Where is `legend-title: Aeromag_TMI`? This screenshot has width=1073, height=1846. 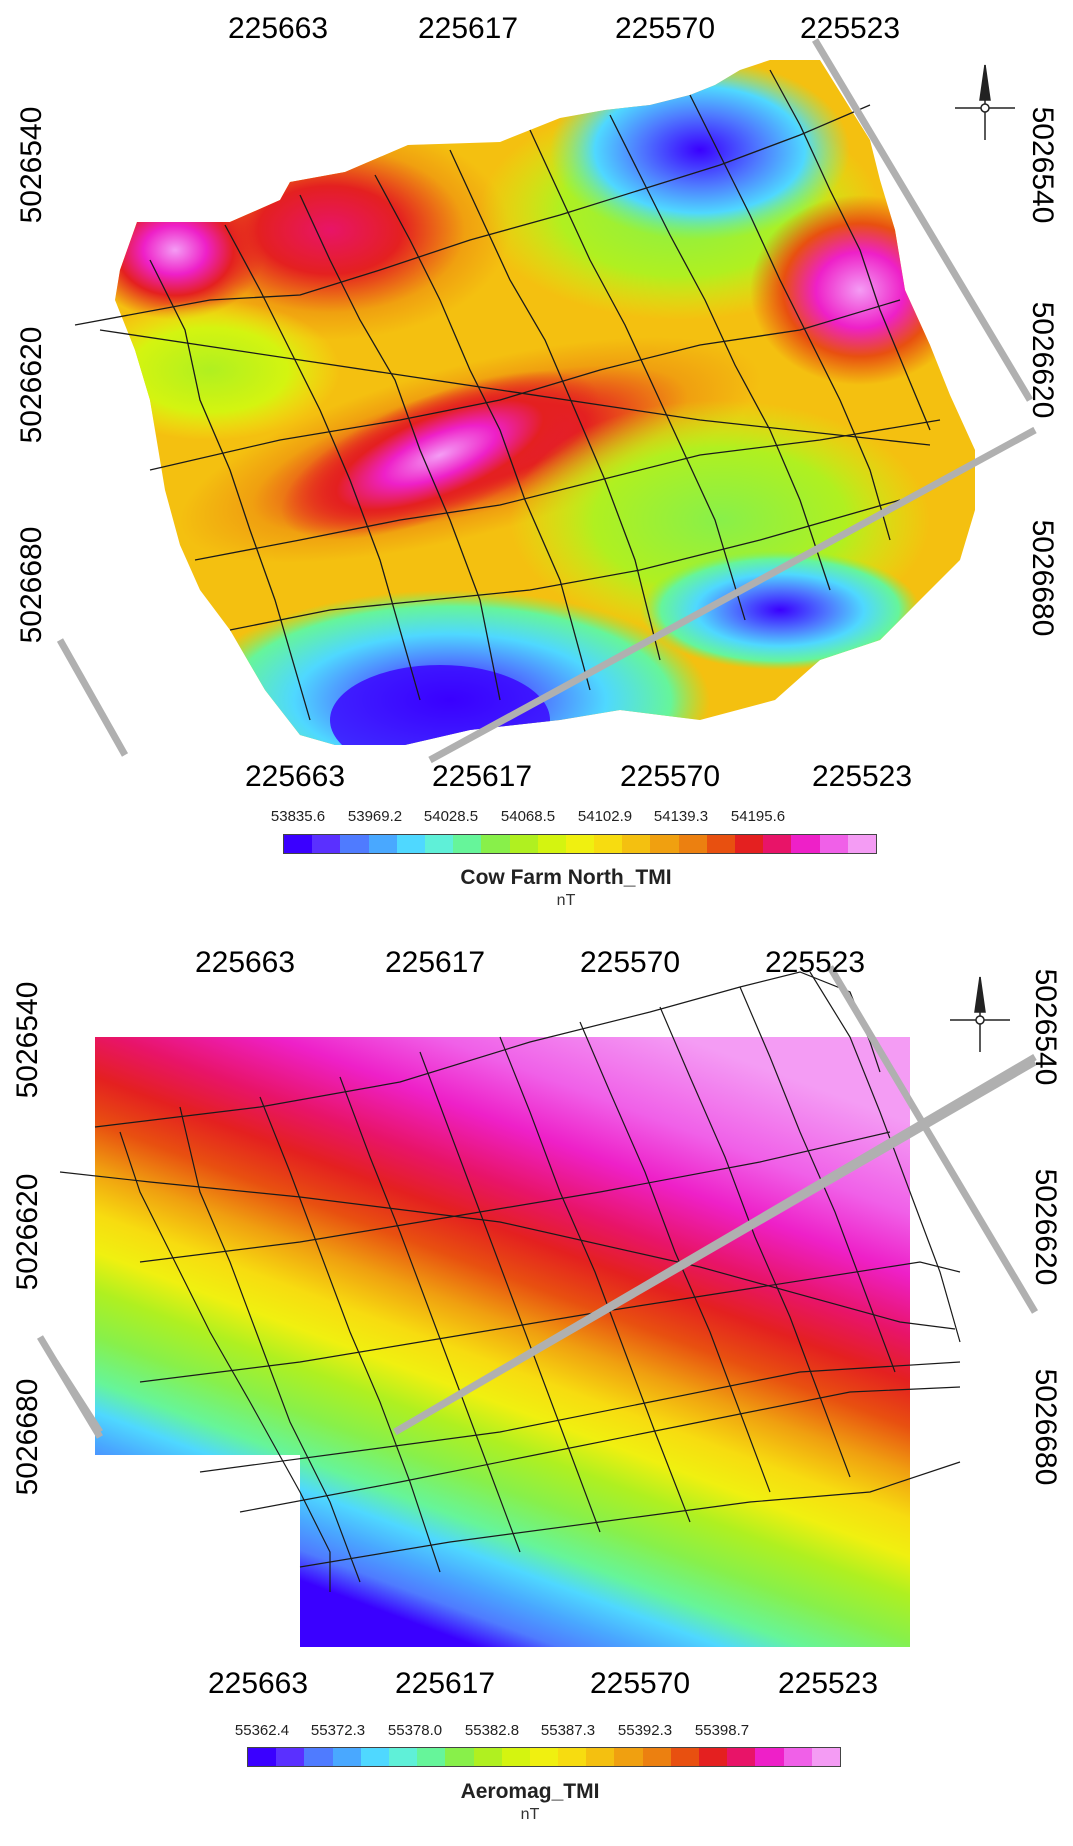 legend-title: Aeromag_TMI is located at coordinates (530, 1791).